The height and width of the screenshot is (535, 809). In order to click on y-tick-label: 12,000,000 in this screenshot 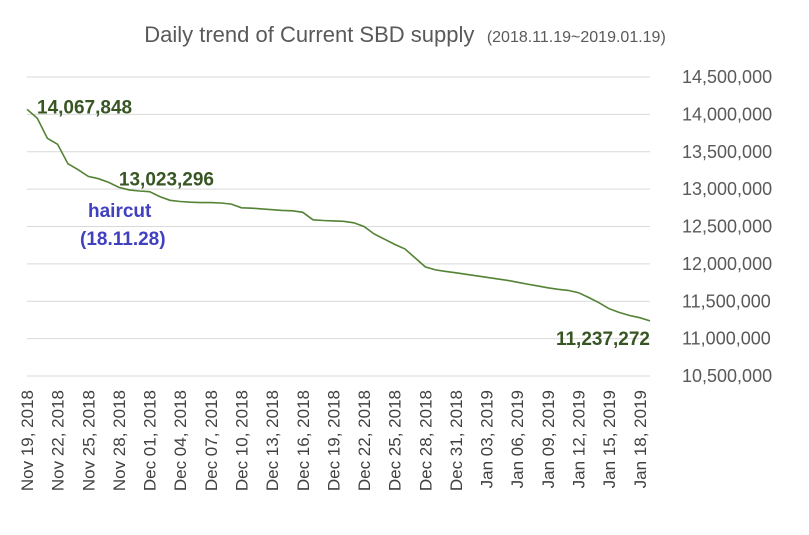, I will do `click(727, 264)`.